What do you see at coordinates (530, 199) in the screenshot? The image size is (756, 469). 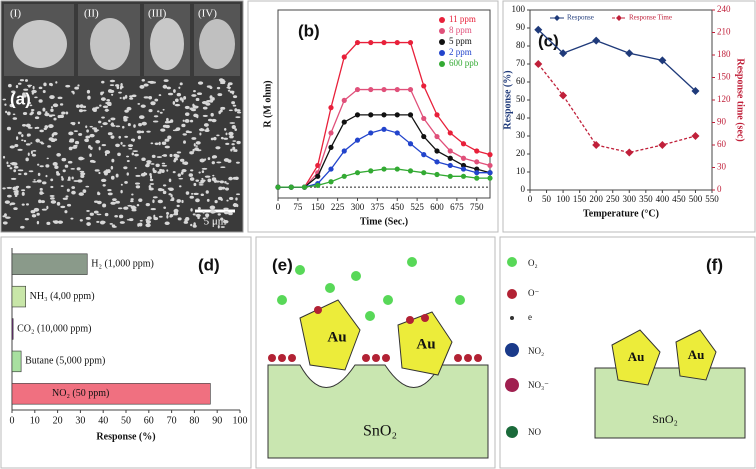 I see `x-tick-label: 0` at bounding box center [530, 199].